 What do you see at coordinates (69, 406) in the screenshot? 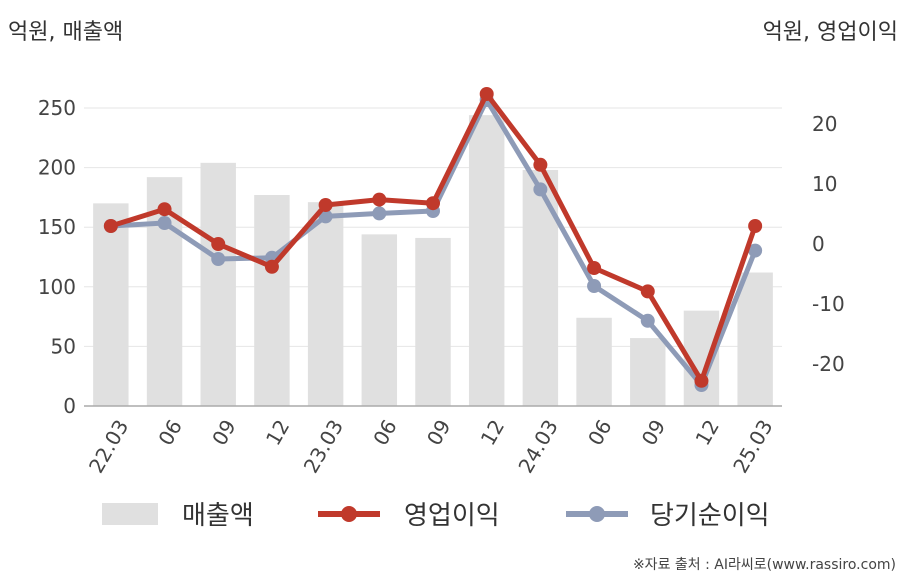
I see `left-tick-label: 0` at bounding box center [69, 406].